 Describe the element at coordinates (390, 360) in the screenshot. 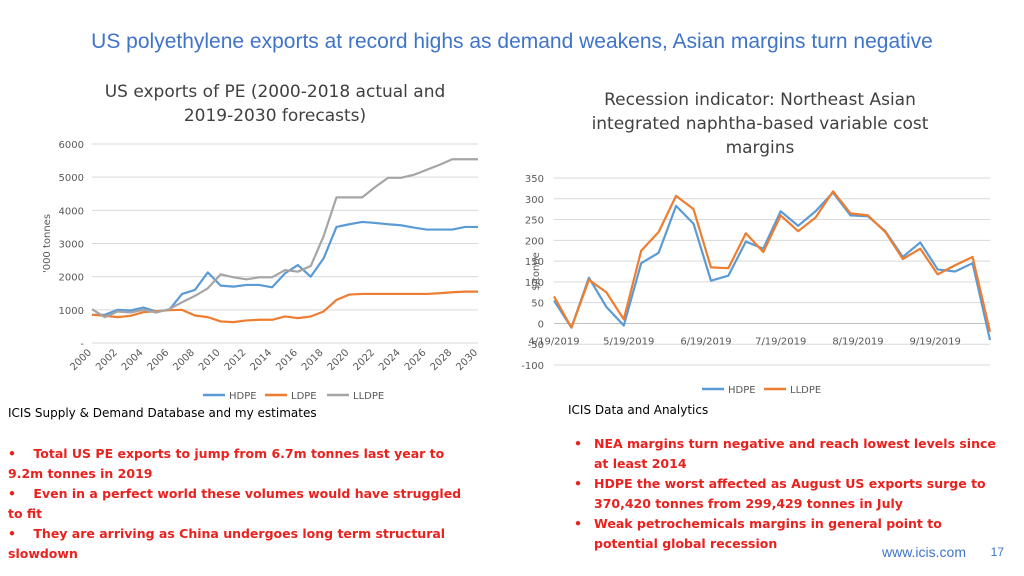

I see `x-tick-label: 2024` at that location.